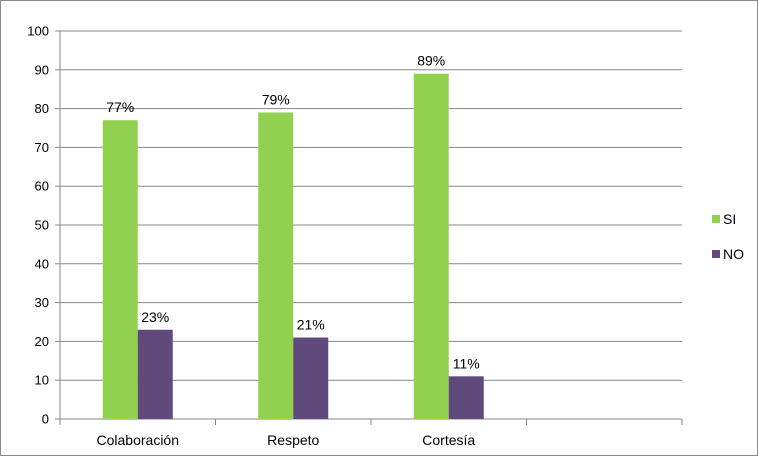  What do you see at coordinates (42, 108) in the screenshot?
I see `y-tick-label-80: 80` at bounding box center [42, 108].